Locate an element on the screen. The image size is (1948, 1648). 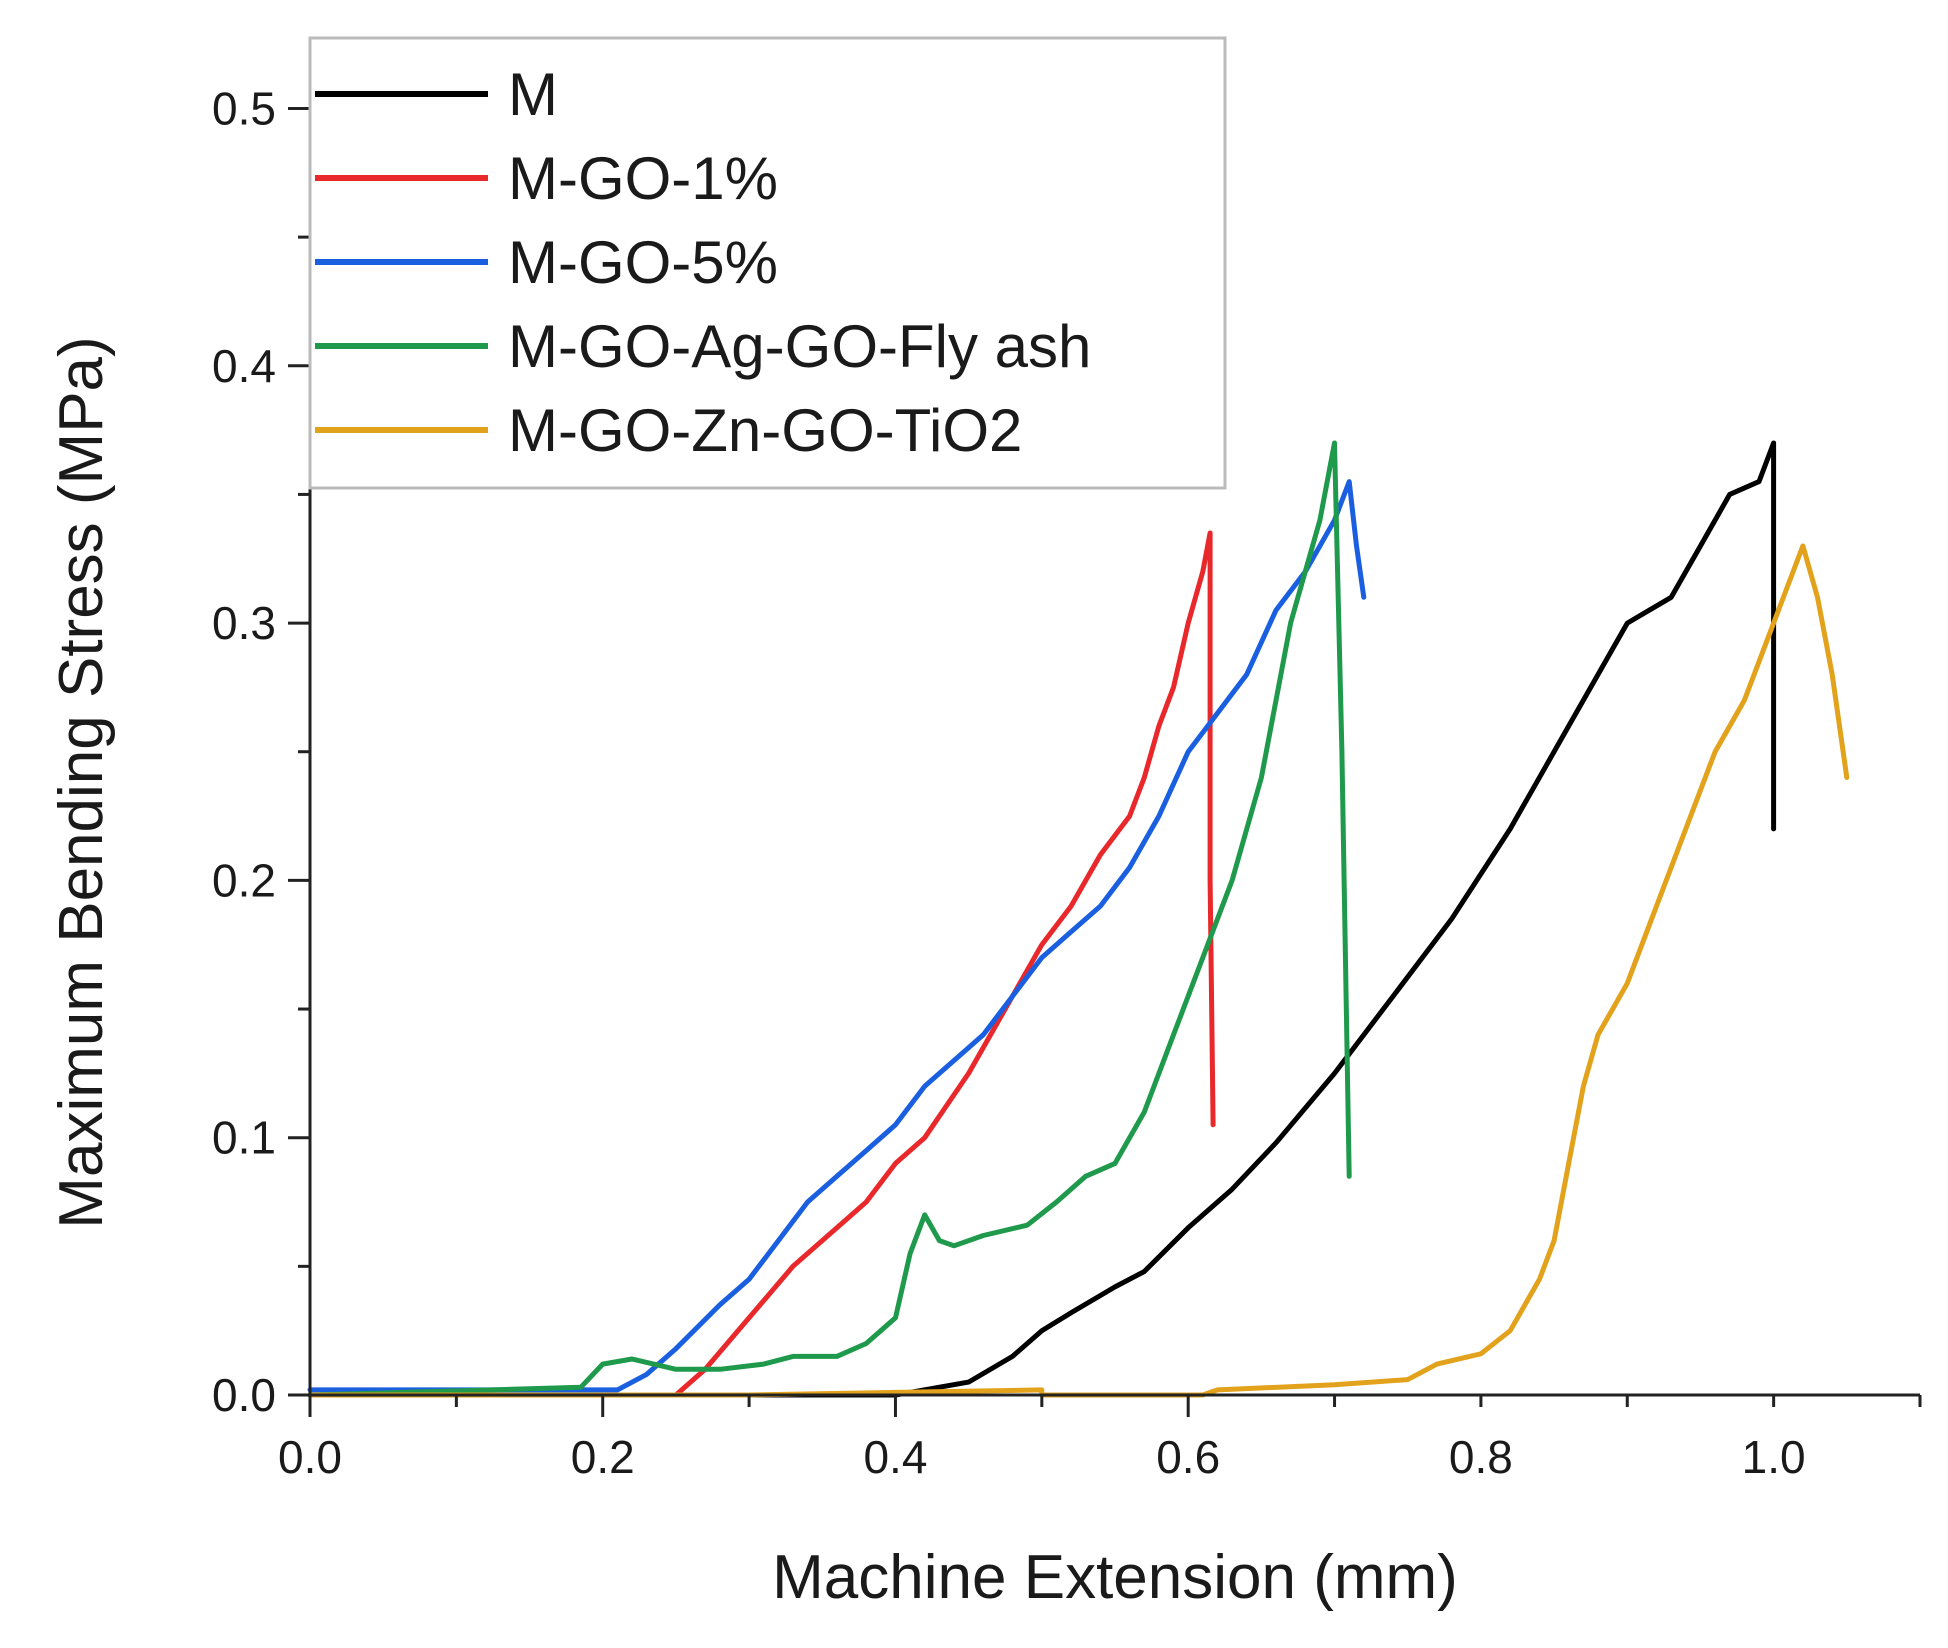
x-tick-label: 0.4 is located at coordinates (895, 1457).